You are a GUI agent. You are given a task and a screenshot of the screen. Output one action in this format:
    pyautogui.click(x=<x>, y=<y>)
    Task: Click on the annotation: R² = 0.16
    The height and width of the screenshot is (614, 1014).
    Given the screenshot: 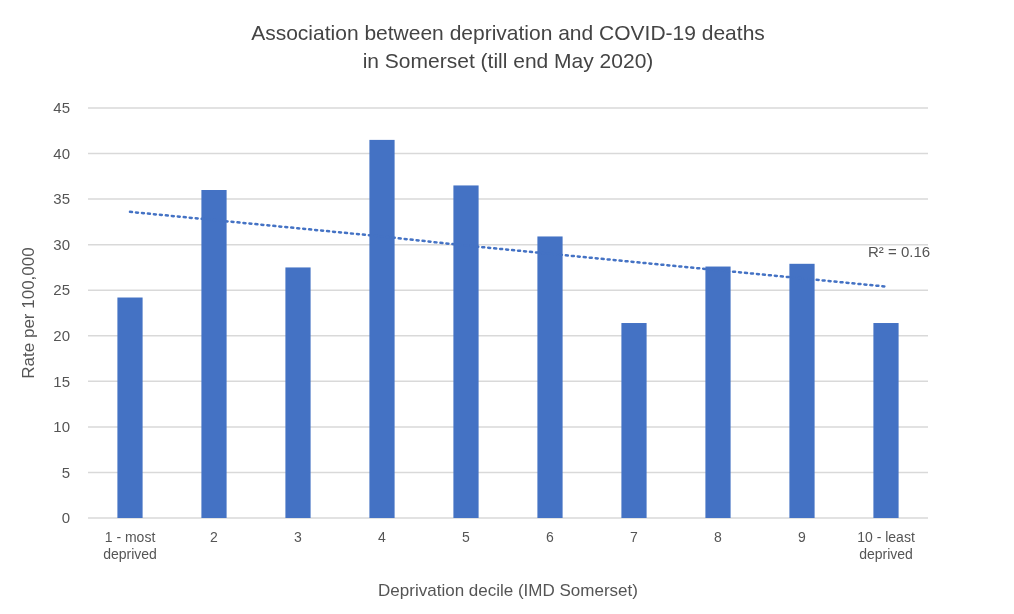 What is the action you would take?
    pyautogui.click(x=899, y=251)
    